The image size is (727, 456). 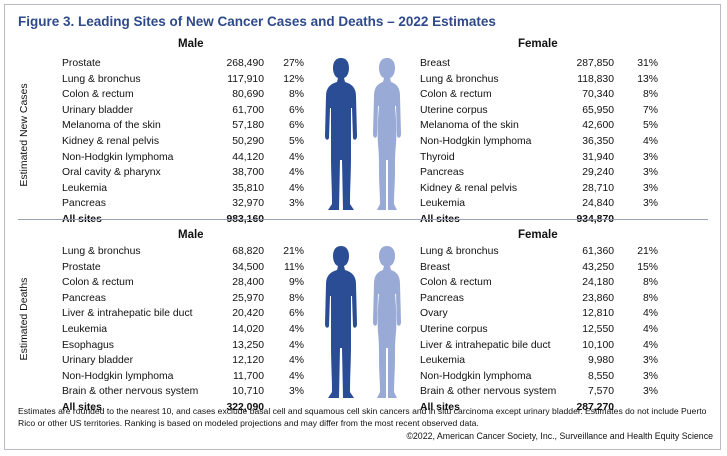 I want to click on male-silhouette-icon, so click(x=341, y=134).